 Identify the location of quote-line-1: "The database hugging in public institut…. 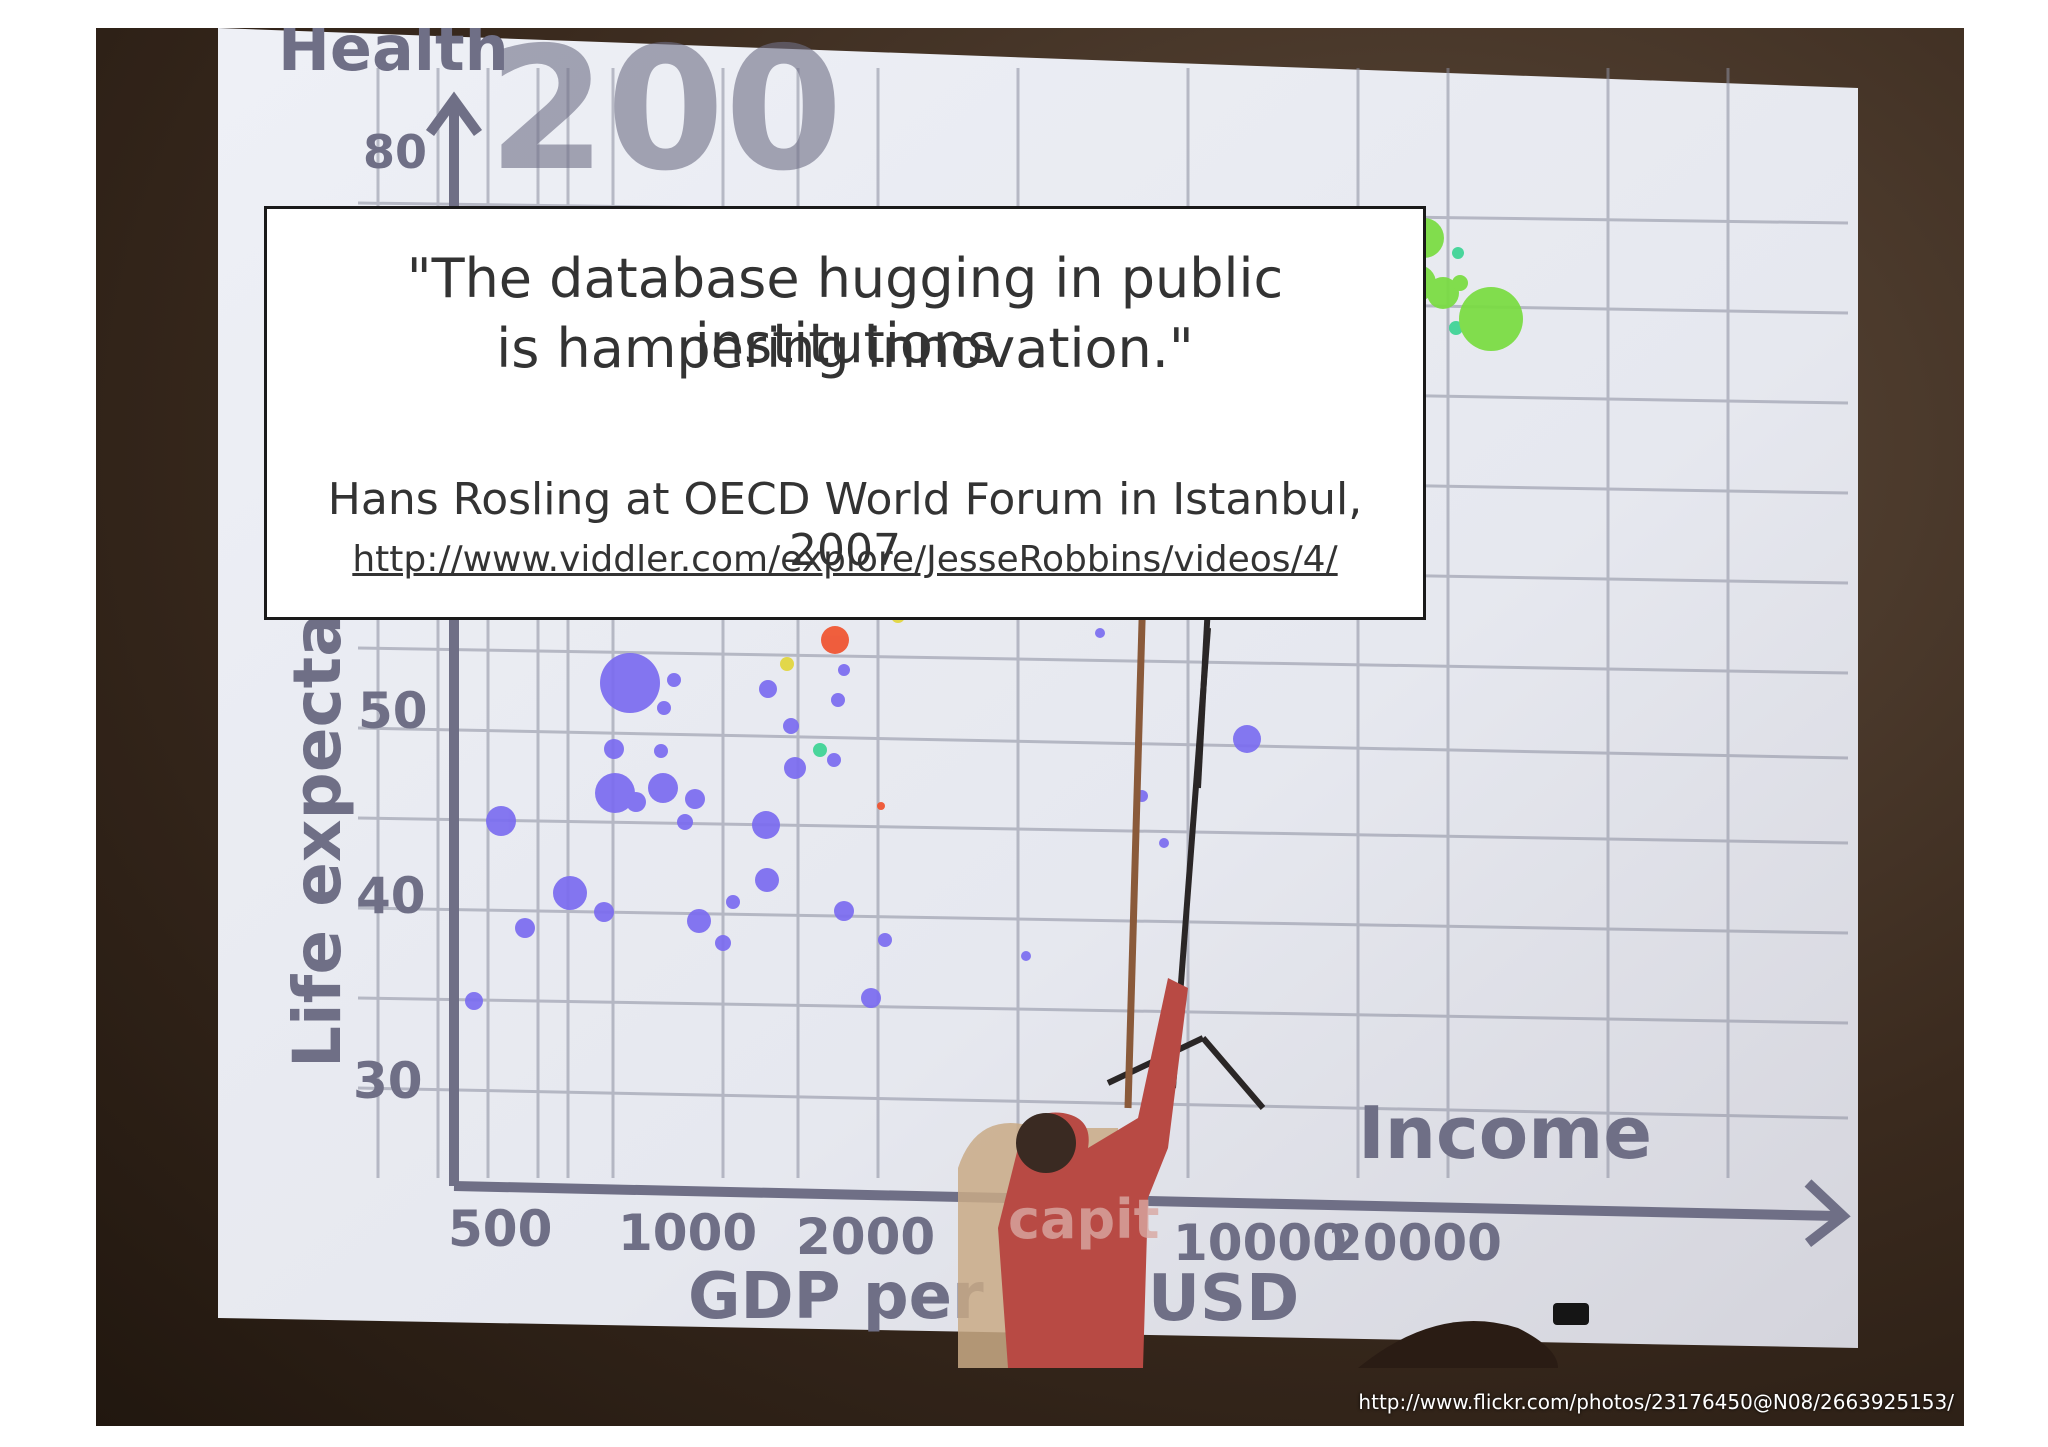
(845, 311).